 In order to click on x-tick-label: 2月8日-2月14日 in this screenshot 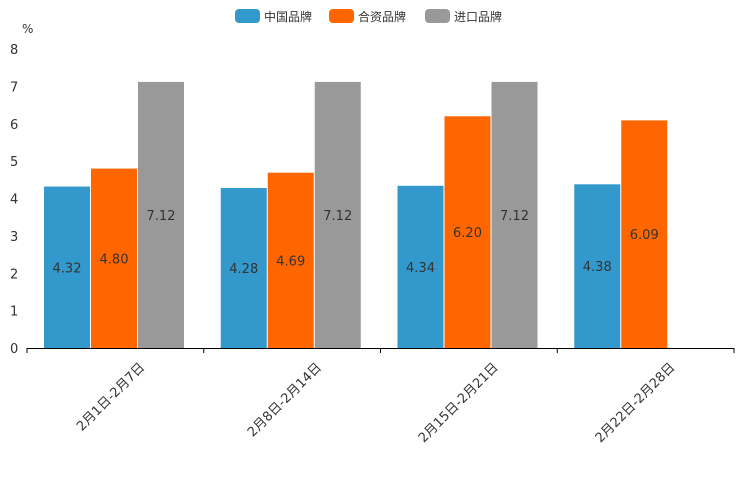, I will do `click(285, 400)`.